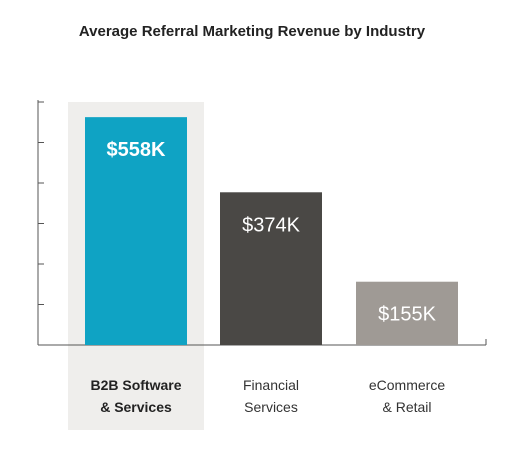 The image size is (511, 454). Describe the element at coordinates (406, 407) in the screenshot. I see `category-label: & Retail` at that location.